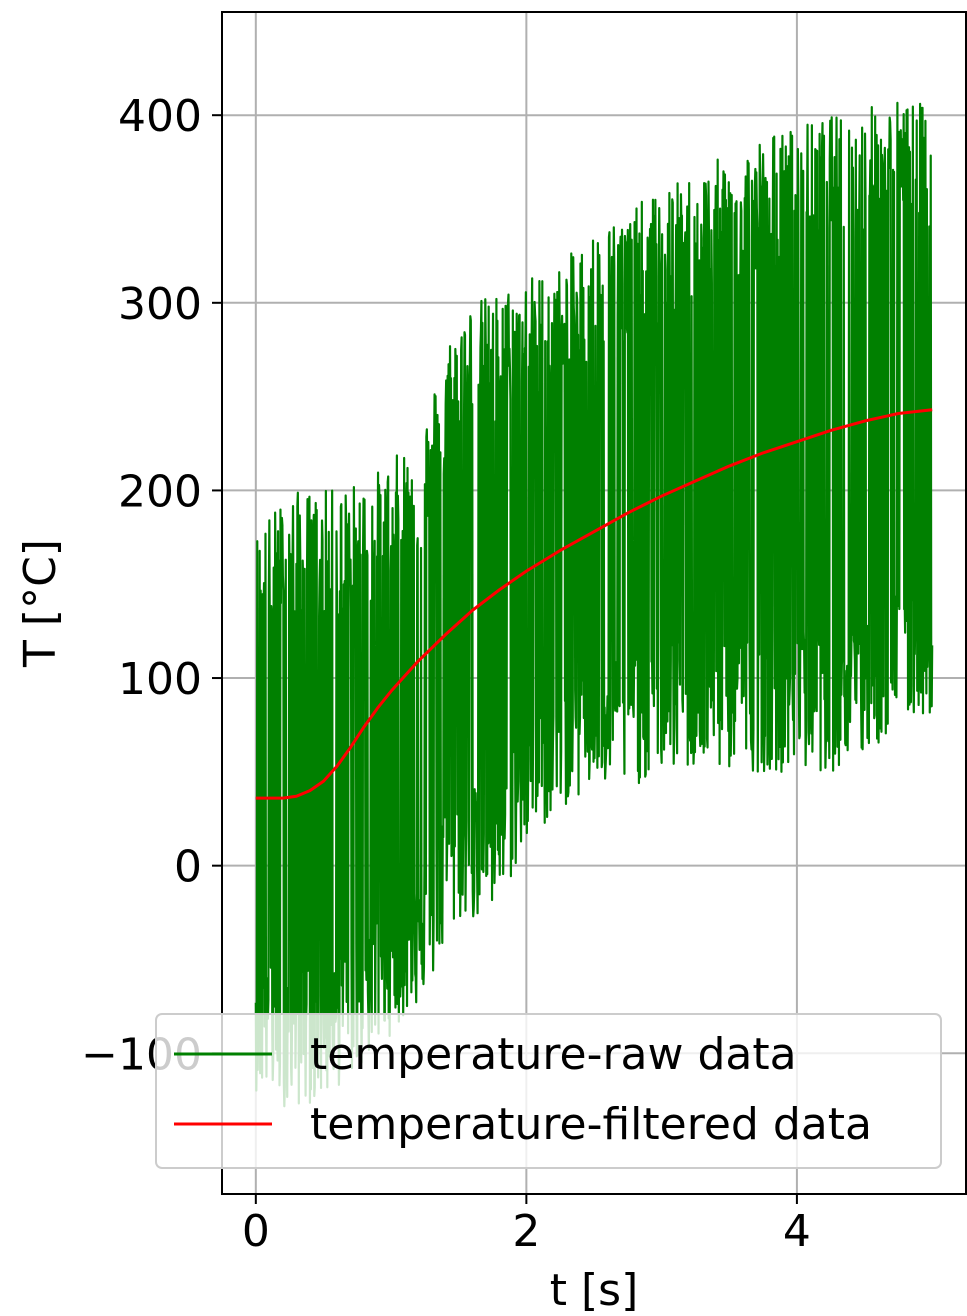  What do you see at coordinates (526, 1231) in the screenshot?
I see `x-tick-label: 2` at bounding box center [526, 1231].